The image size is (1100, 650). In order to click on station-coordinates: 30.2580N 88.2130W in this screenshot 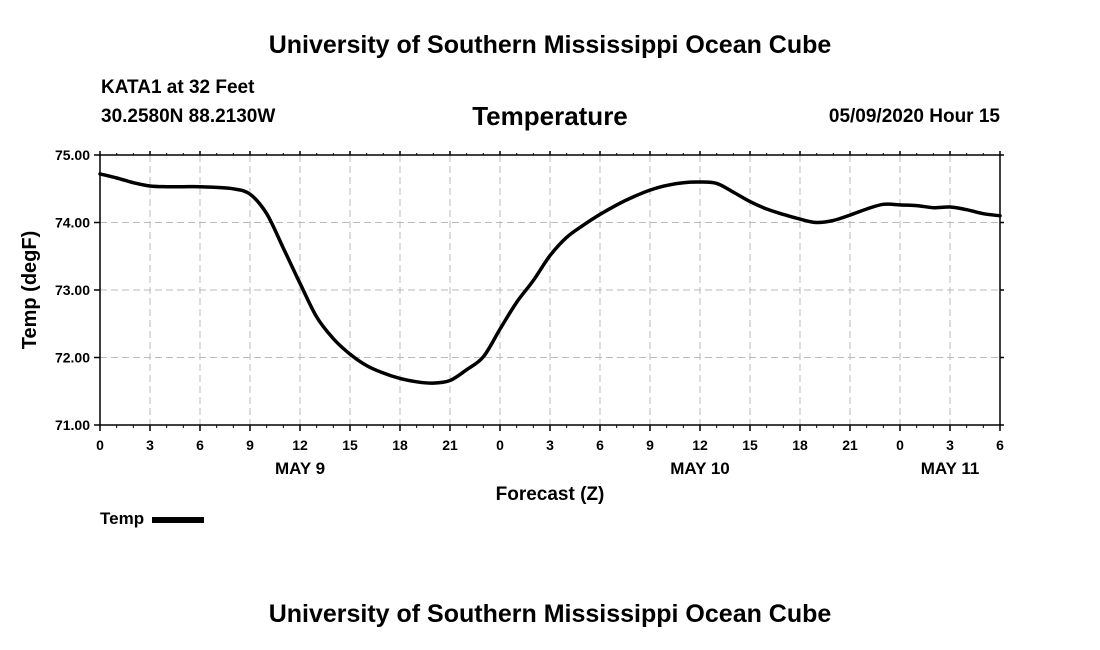, I will do `click(188, 116)`.